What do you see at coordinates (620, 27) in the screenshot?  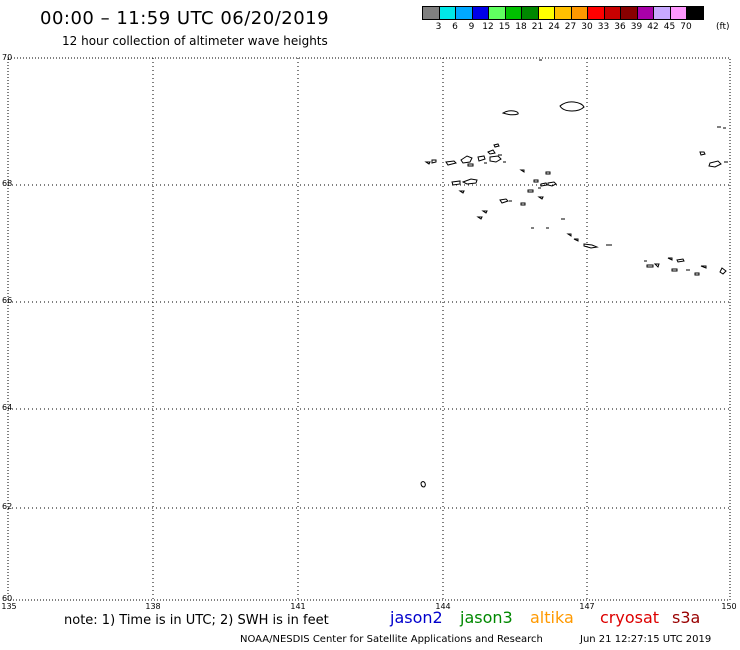 I see `legend-label: 36` at bounding box center [620, 27].